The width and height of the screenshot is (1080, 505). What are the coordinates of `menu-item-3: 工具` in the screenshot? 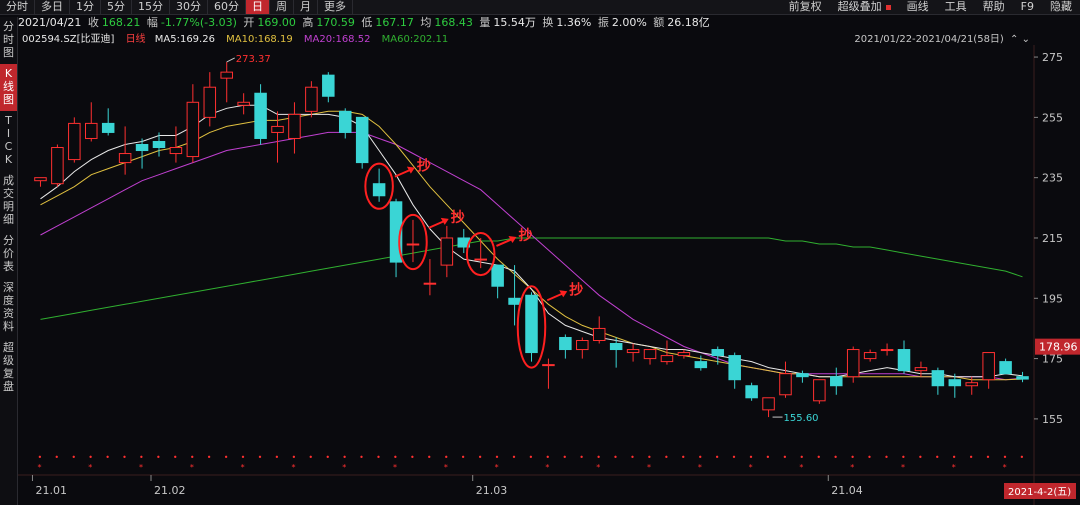 It's located at (955, 6).